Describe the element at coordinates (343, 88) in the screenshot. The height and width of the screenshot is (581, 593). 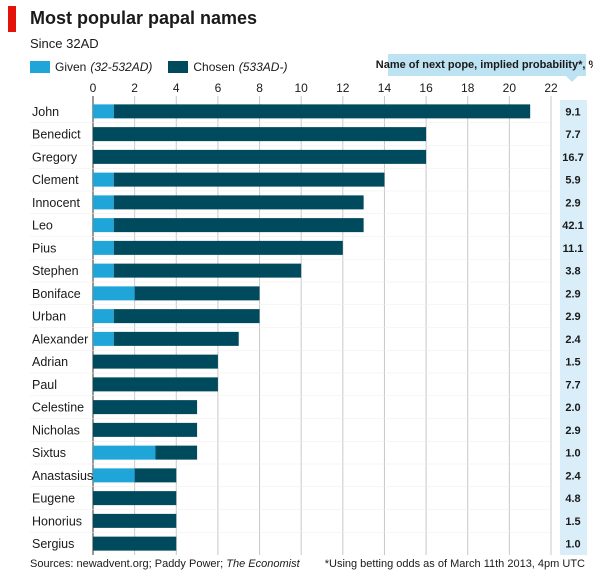
I see `x-tick-label: 12` at that location.